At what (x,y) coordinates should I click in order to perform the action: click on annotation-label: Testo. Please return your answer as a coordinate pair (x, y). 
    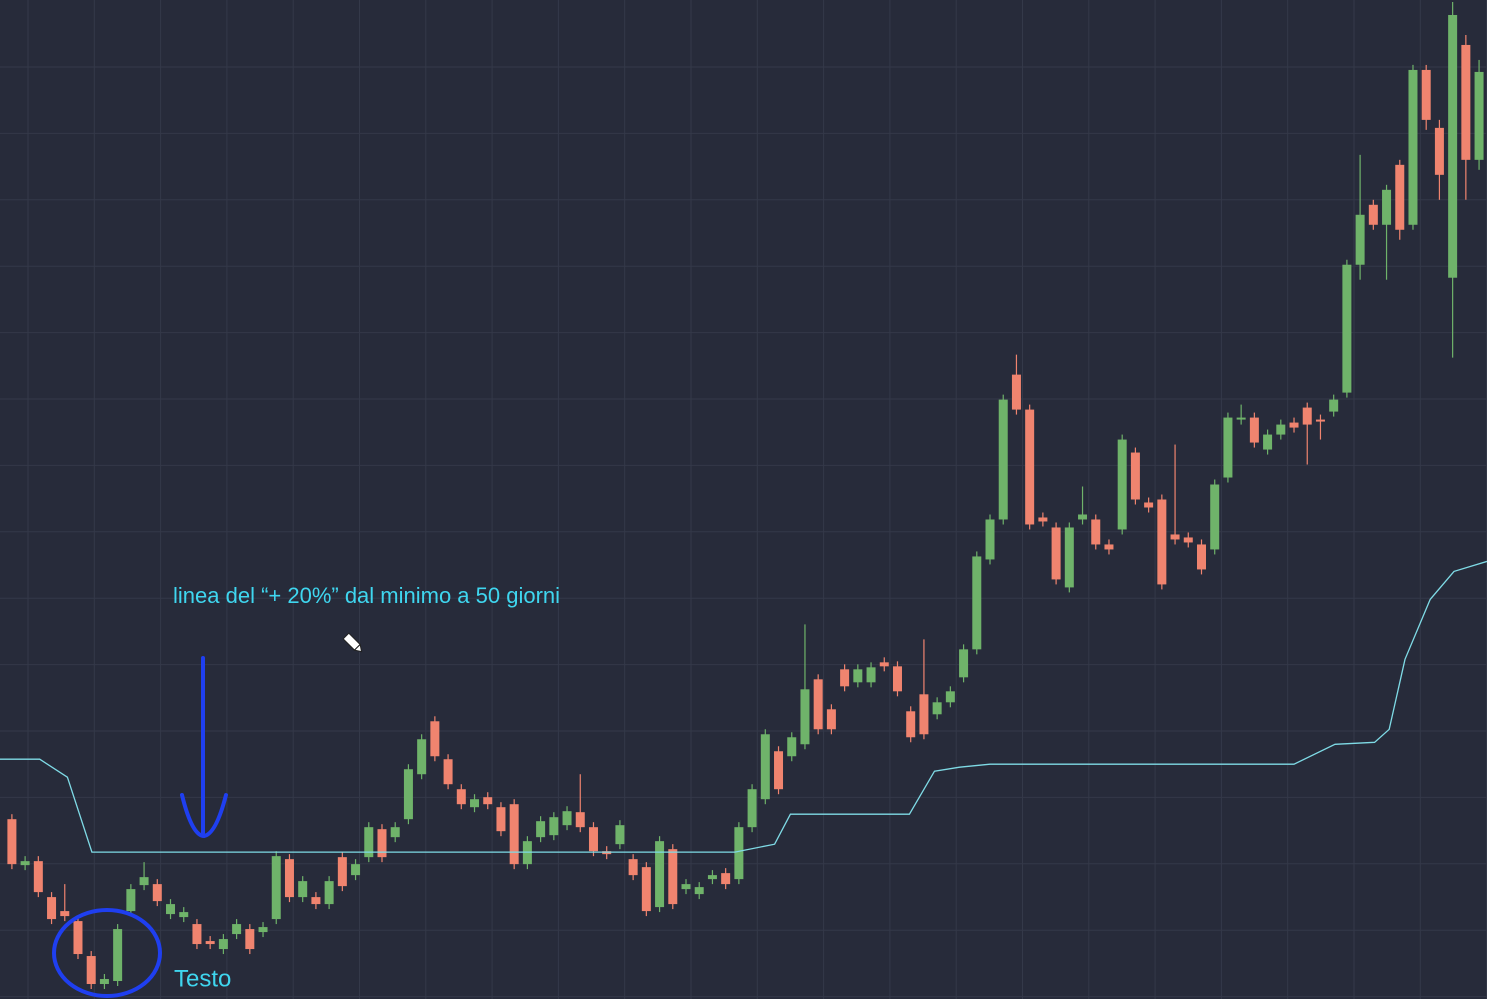
    Looking at the image, I should click on (202, 978).